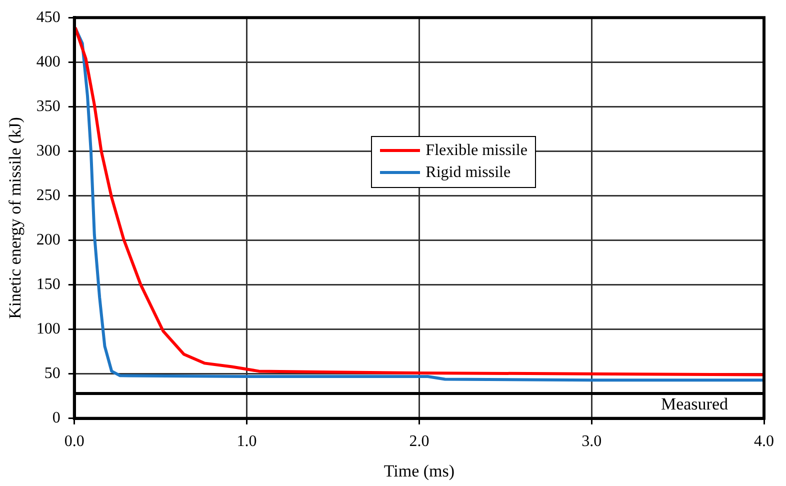 This screenshot has width=786, height=486. I want to click on legend-label: Flexible missile, so click(477, 150).